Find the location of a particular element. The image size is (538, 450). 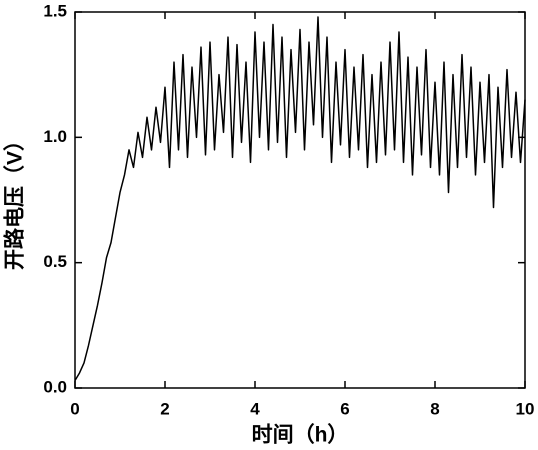

x-tick-label: 2 is located at coordinates (164, 408).